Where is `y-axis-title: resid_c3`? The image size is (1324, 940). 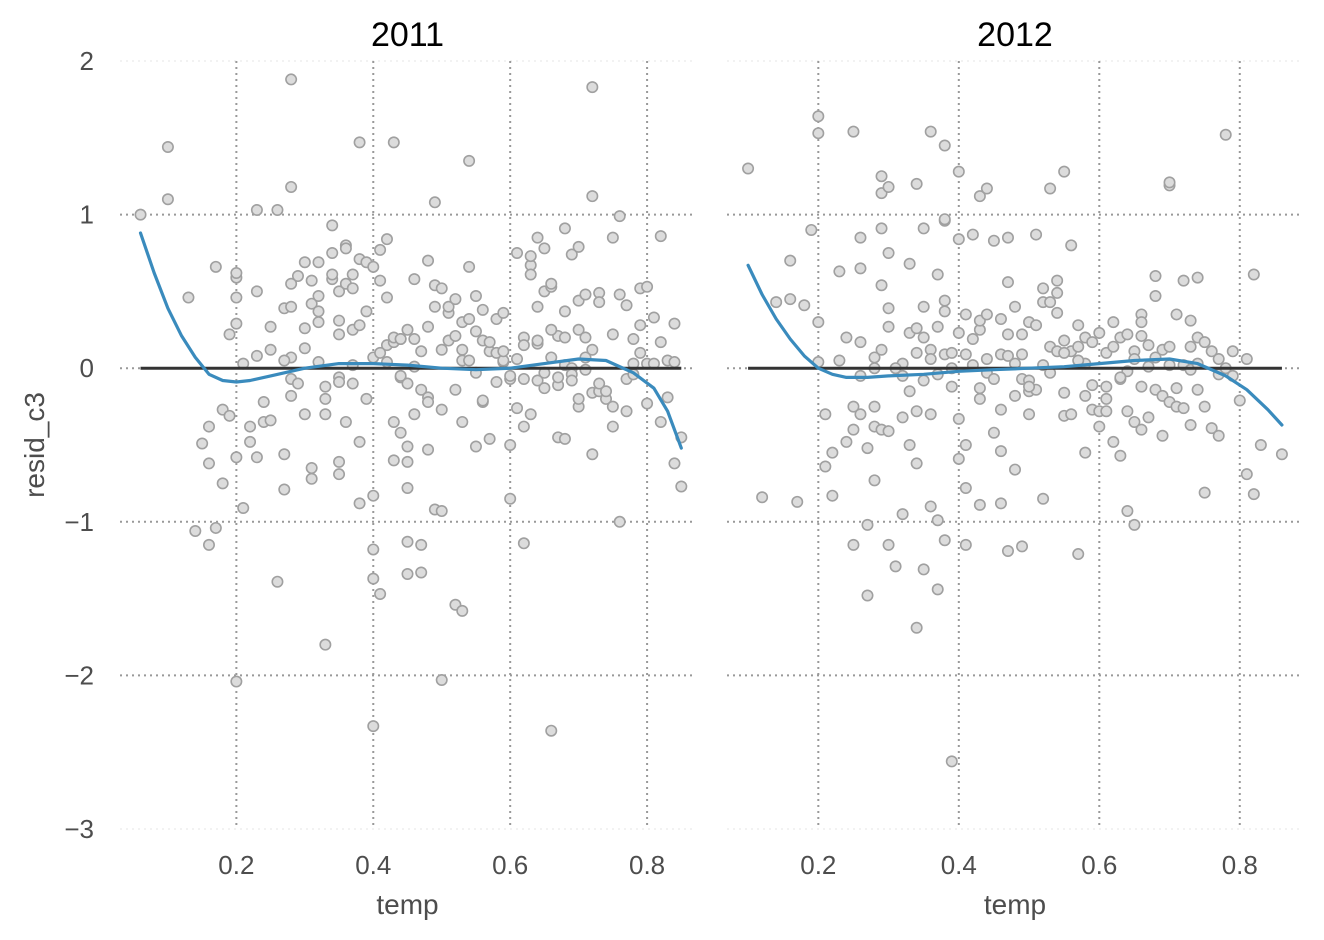 y-axis-title: resid_c3 is located at coordinates (34, 445).